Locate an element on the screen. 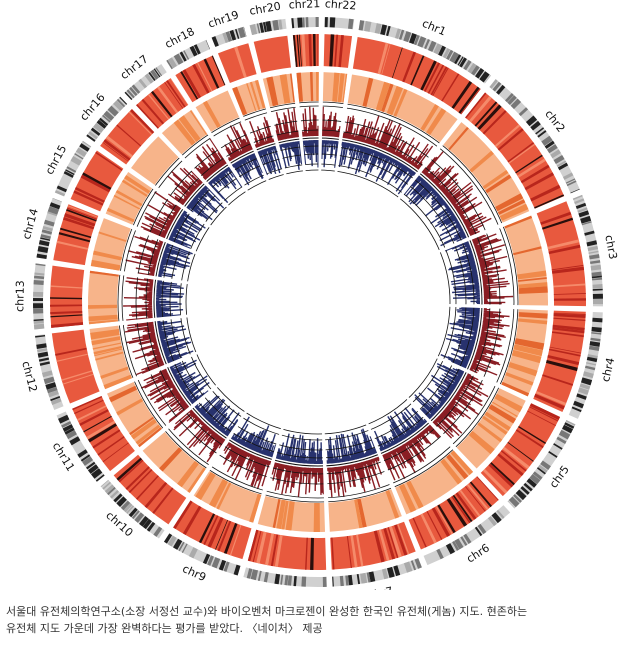  chromosome-label: chr5 is located at coordinates (559, 477).